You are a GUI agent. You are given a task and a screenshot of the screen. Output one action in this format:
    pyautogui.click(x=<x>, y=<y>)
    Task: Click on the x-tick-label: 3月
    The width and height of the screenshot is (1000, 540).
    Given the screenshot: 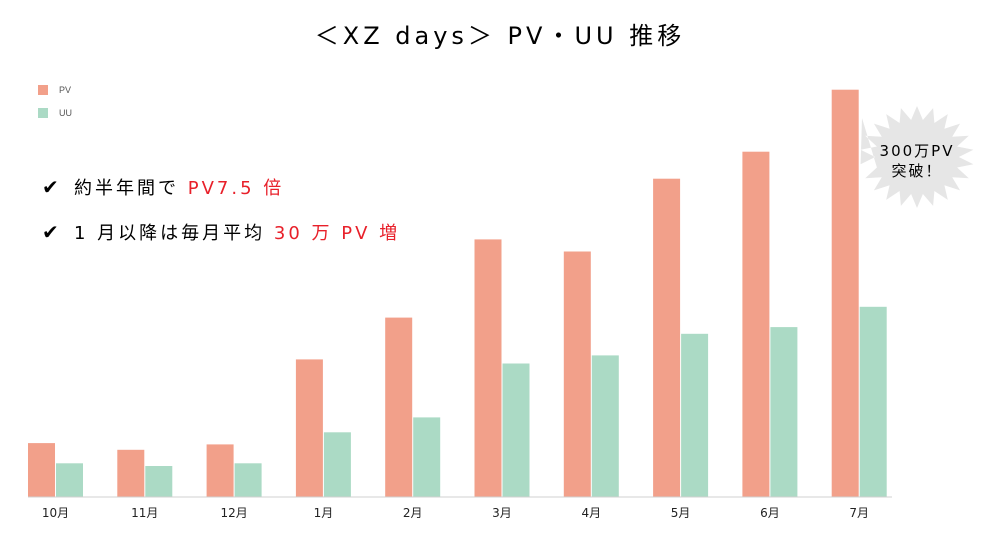 What is the action you would take?
    pyautogui.click(x=502, y=513)
    